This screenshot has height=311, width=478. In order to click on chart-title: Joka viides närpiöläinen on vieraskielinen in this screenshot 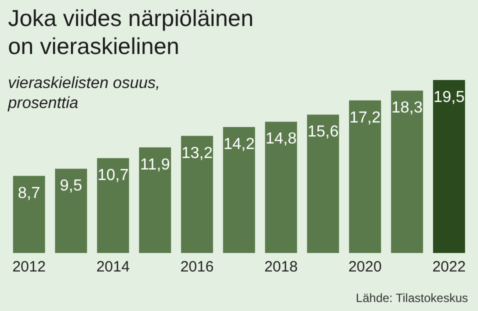, I will do `click(131, 32)`.